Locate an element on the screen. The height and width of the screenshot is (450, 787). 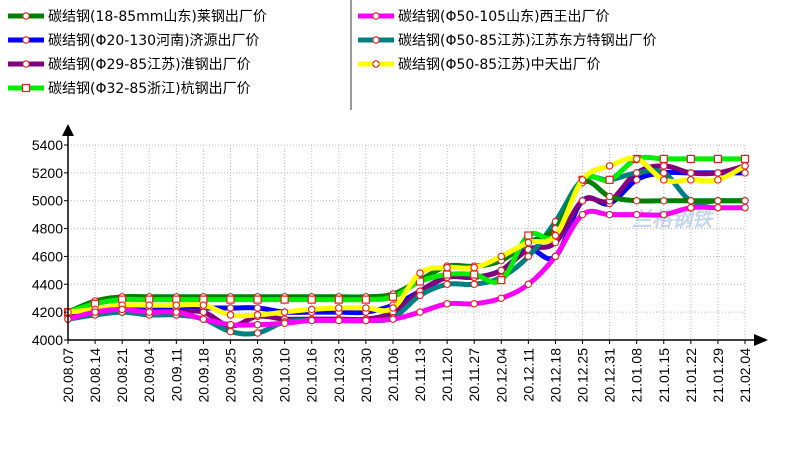
x-tick-label: 20.12.31 is located at coordinates (610, 375).